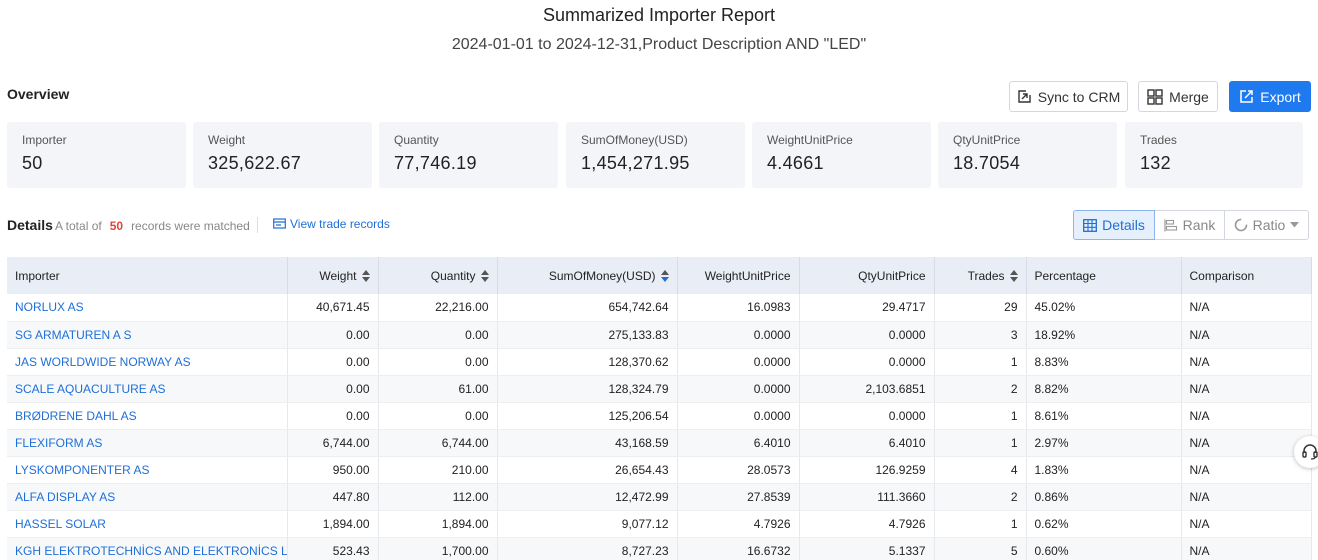  Describe the element at coordinates (333, 308) in the screenshot. I see `cell-weight: 40,671.45` at that location.